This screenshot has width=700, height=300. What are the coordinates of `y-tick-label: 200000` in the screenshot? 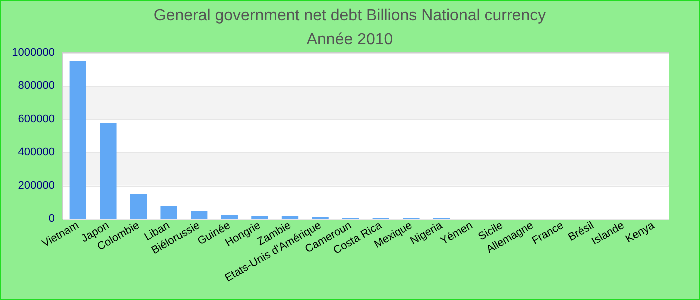 It's located at (36, 186).